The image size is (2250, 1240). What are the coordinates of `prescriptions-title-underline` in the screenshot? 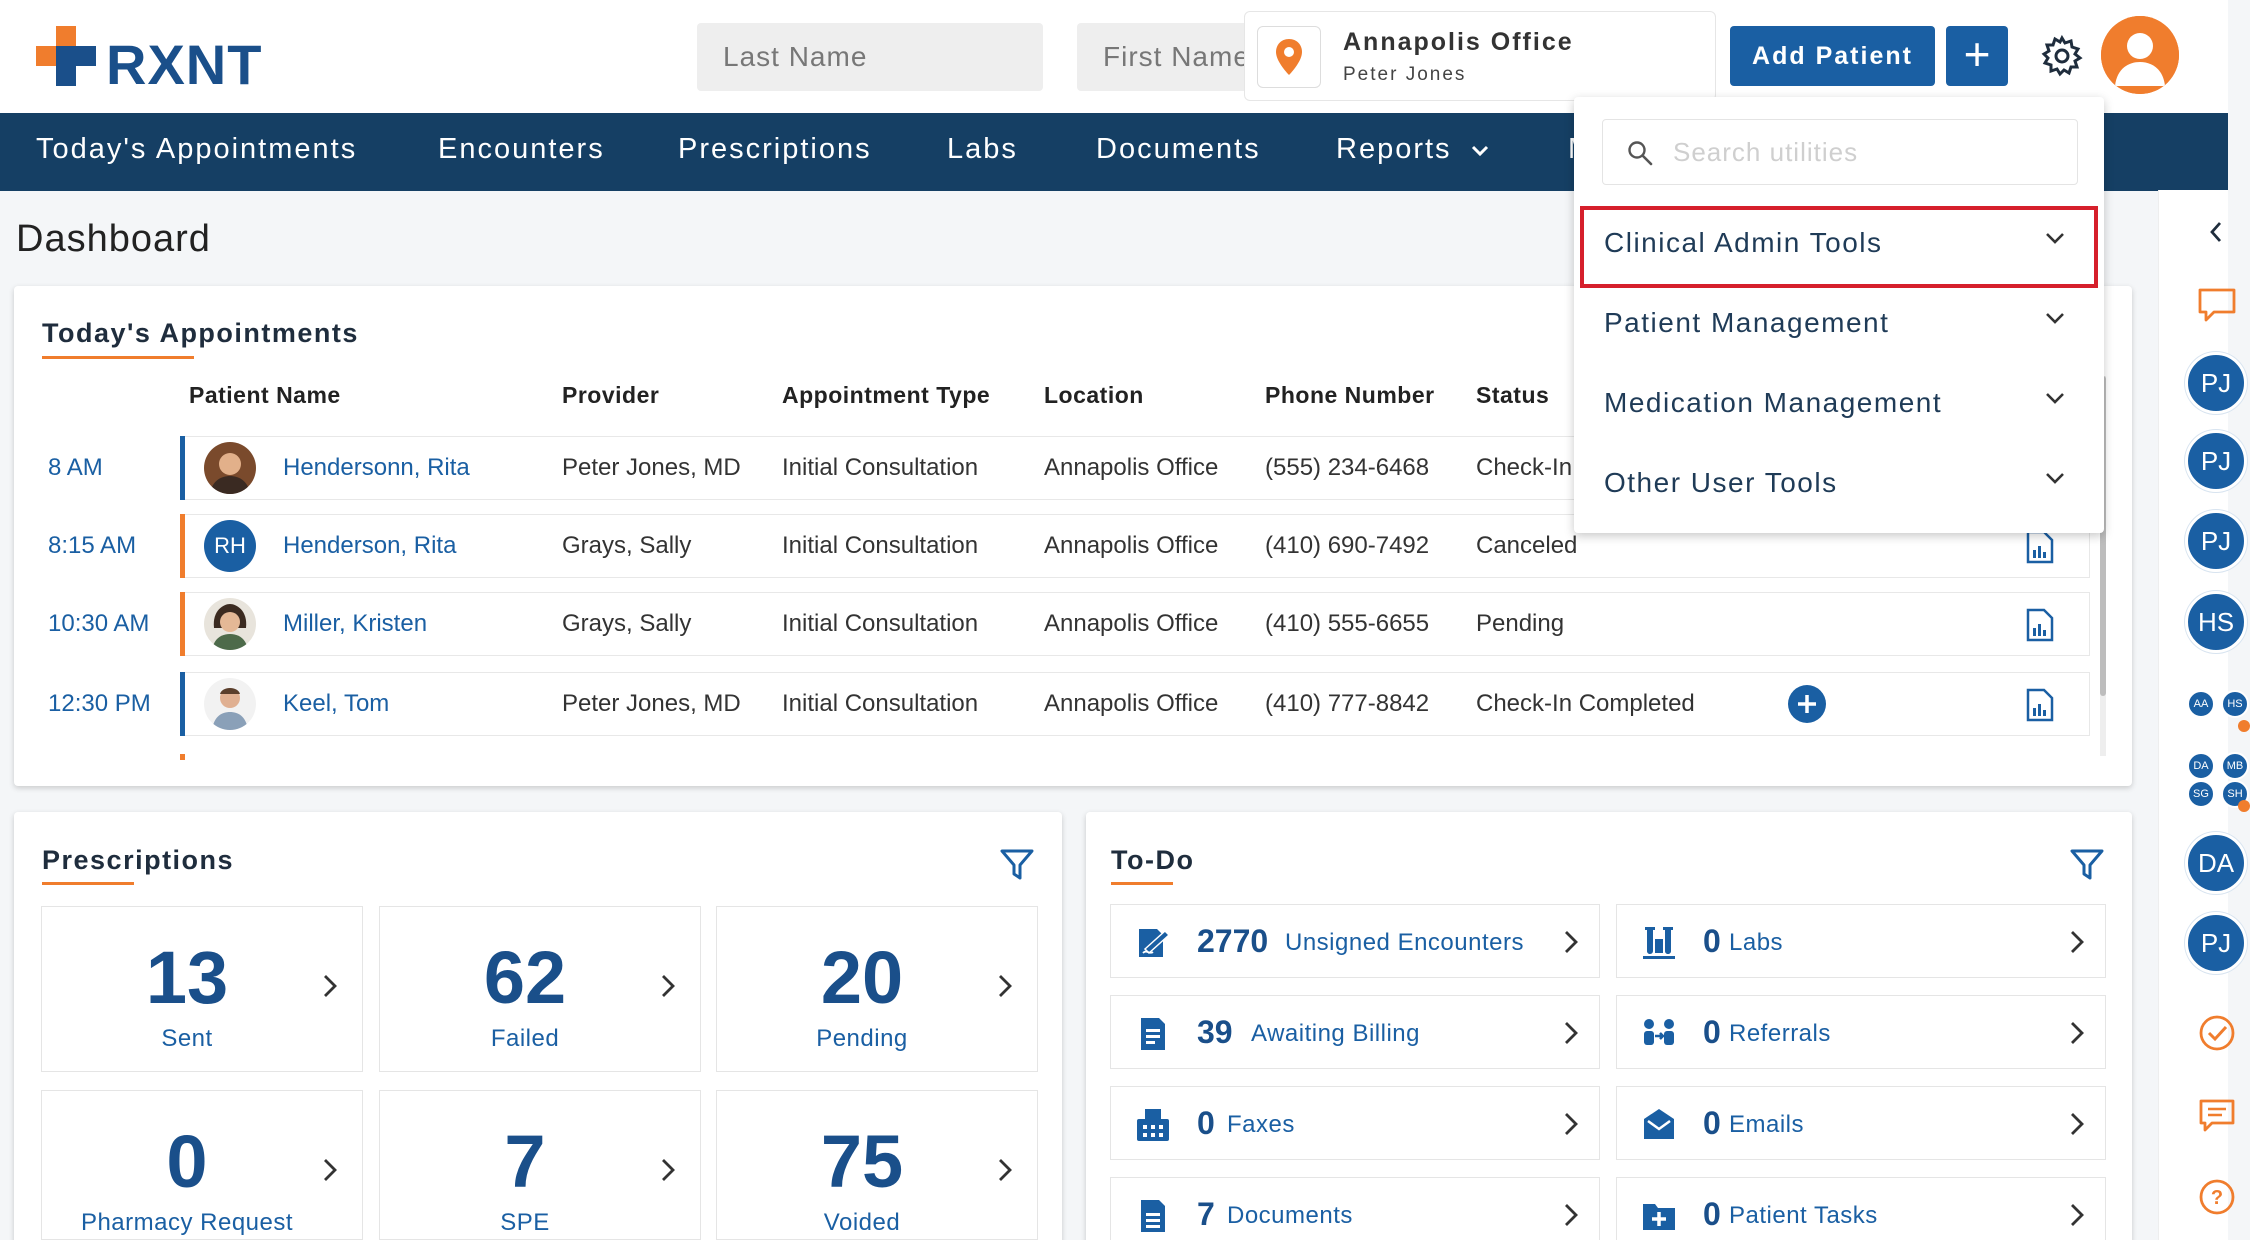 It's located at (88, 883).